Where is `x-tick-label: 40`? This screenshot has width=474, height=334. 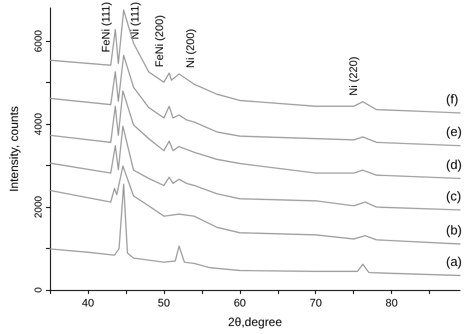 x-tick-label: 40 is located at coordinates (88, 304).